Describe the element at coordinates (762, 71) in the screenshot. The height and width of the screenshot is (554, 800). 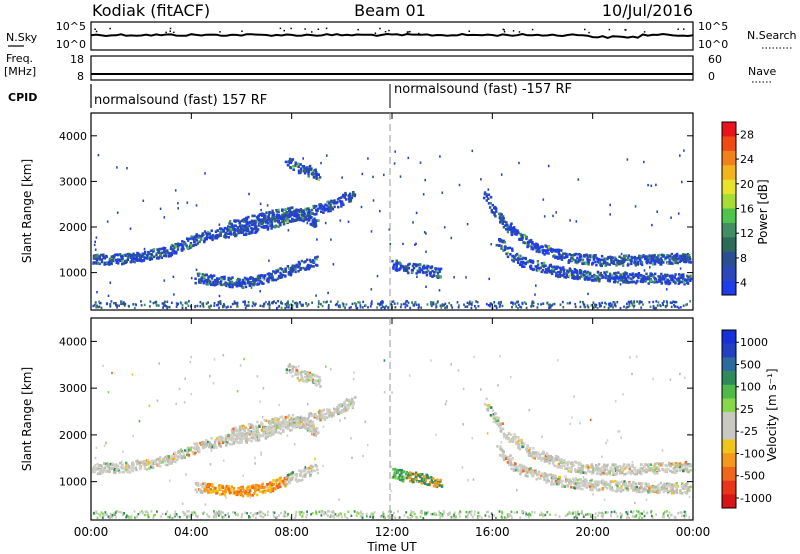
I see `nave-label: Nave` at that location.